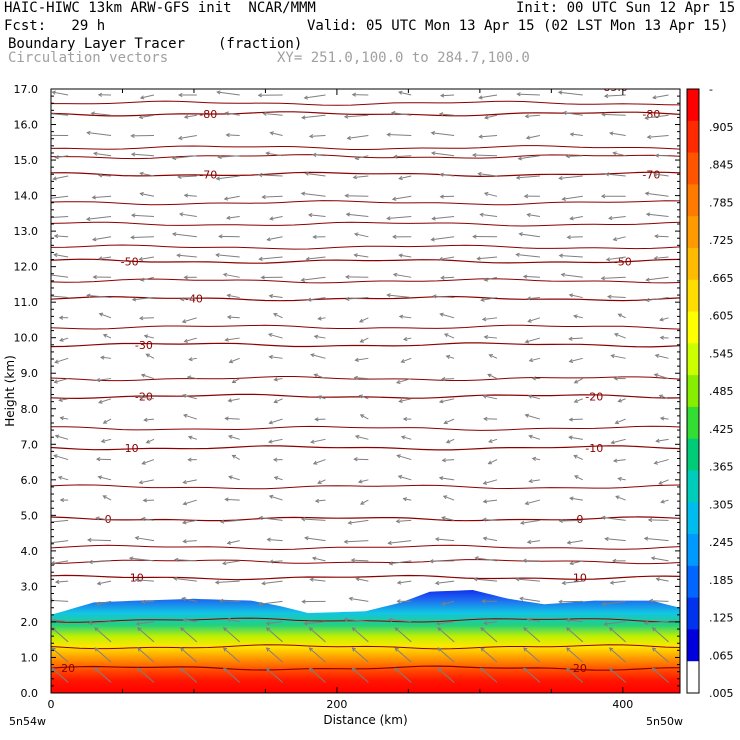  I want to click on tracer-fill, so click(365, 641).